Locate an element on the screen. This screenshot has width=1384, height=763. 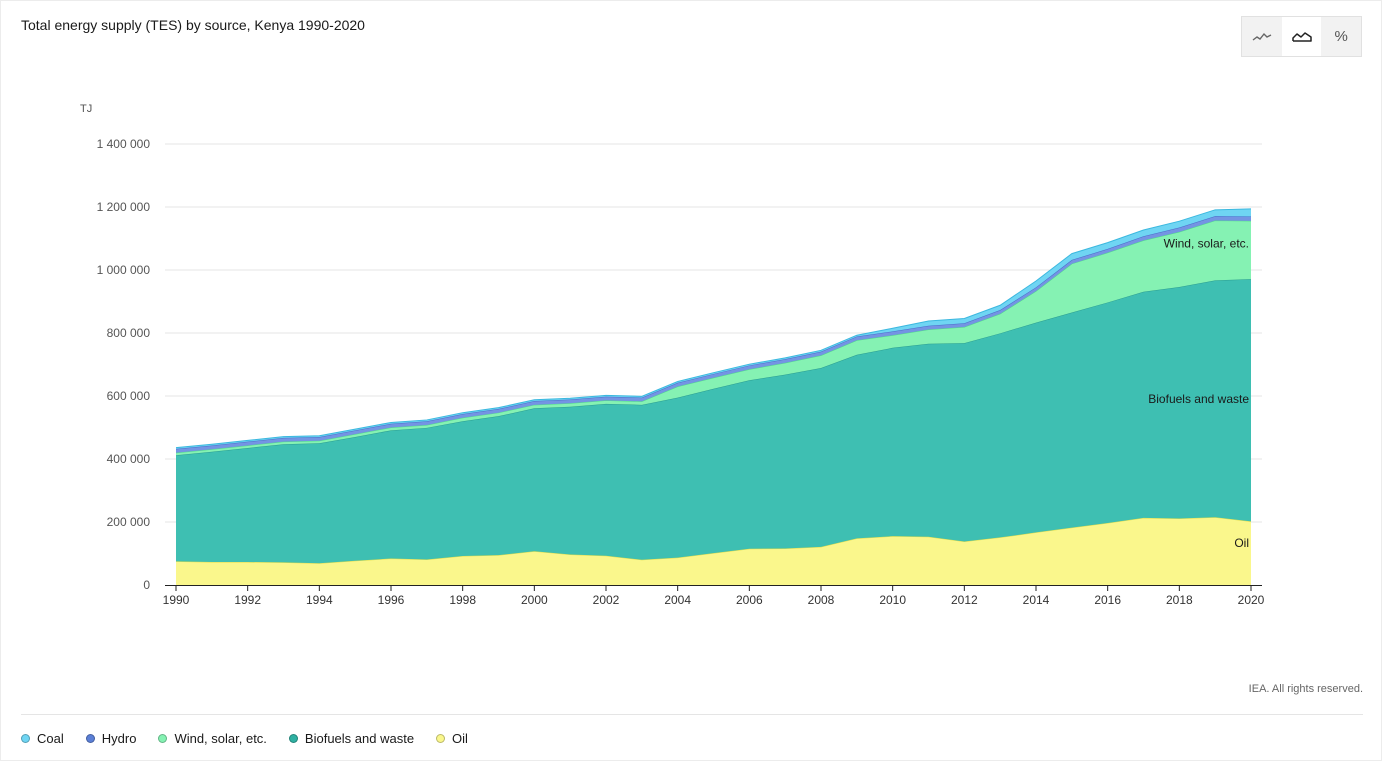
area-chart-toggle is located at coordinates (1301, 36).